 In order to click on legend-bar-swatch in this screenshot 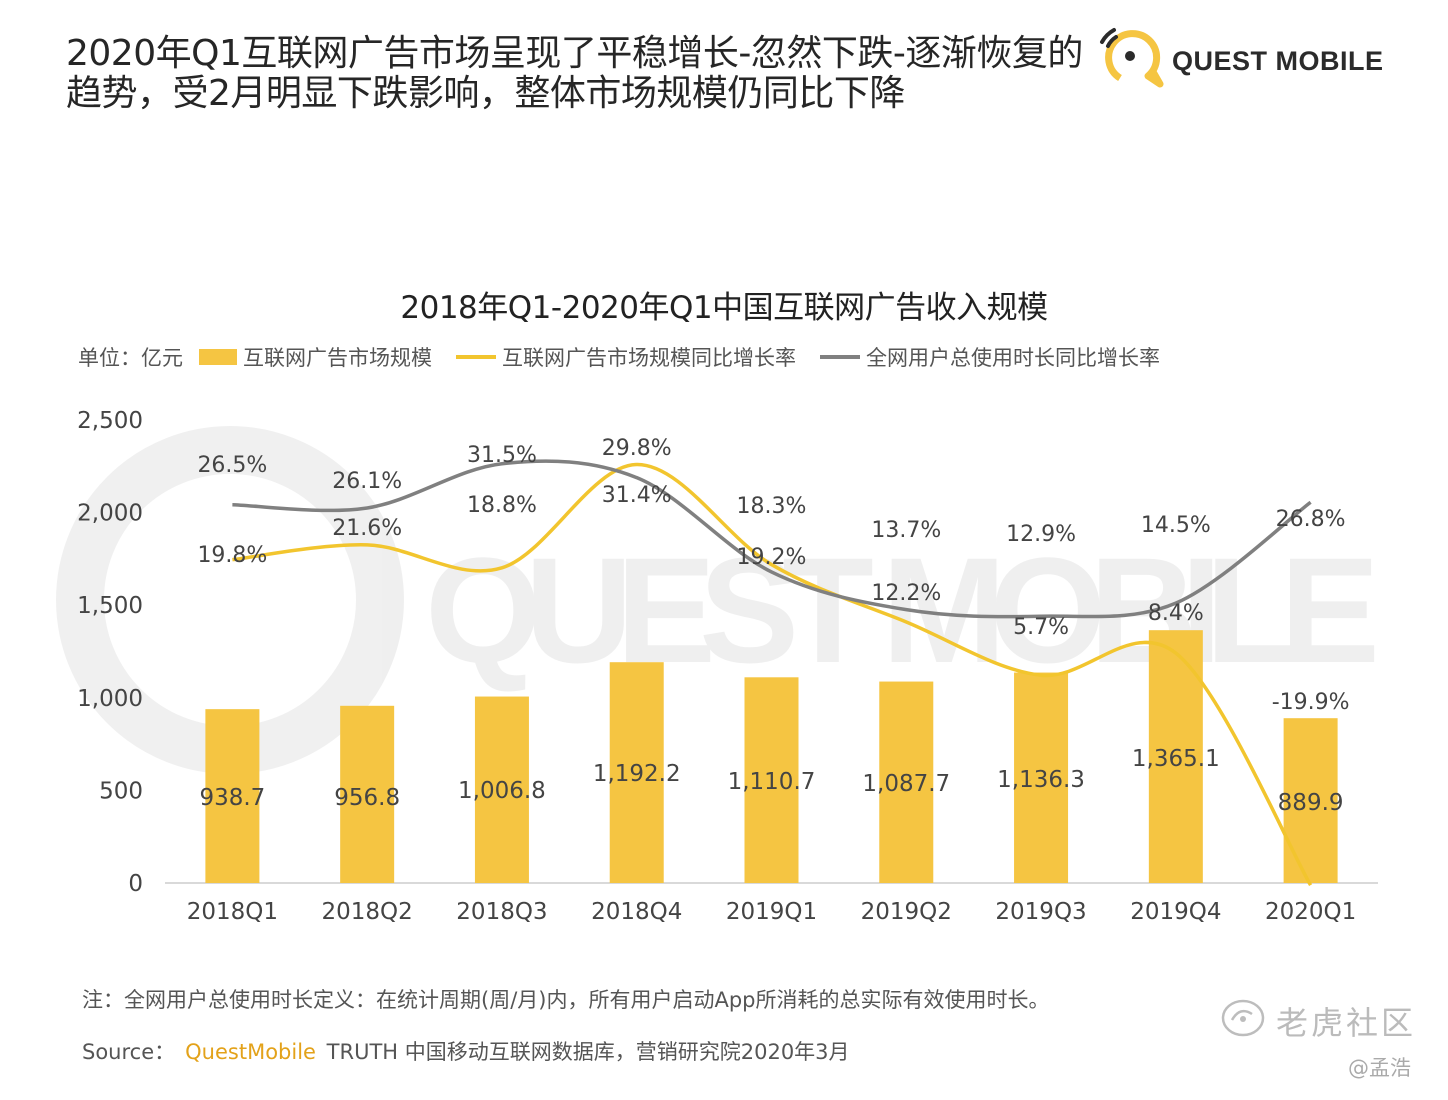, I will do `click(218, 357)`.